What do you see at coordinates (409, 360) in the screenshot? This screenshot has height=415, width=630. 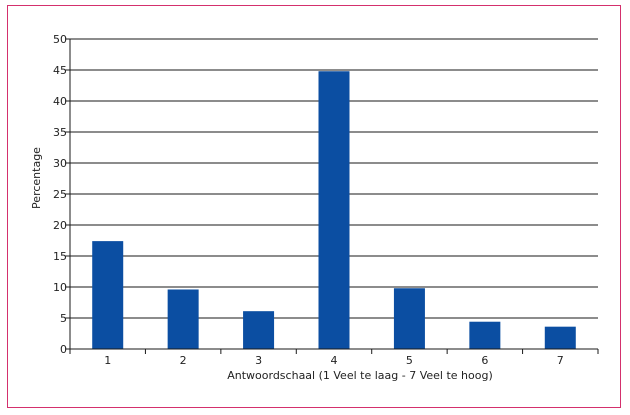 I see `x-tick-label: 5` at bounding box center [409, 360].